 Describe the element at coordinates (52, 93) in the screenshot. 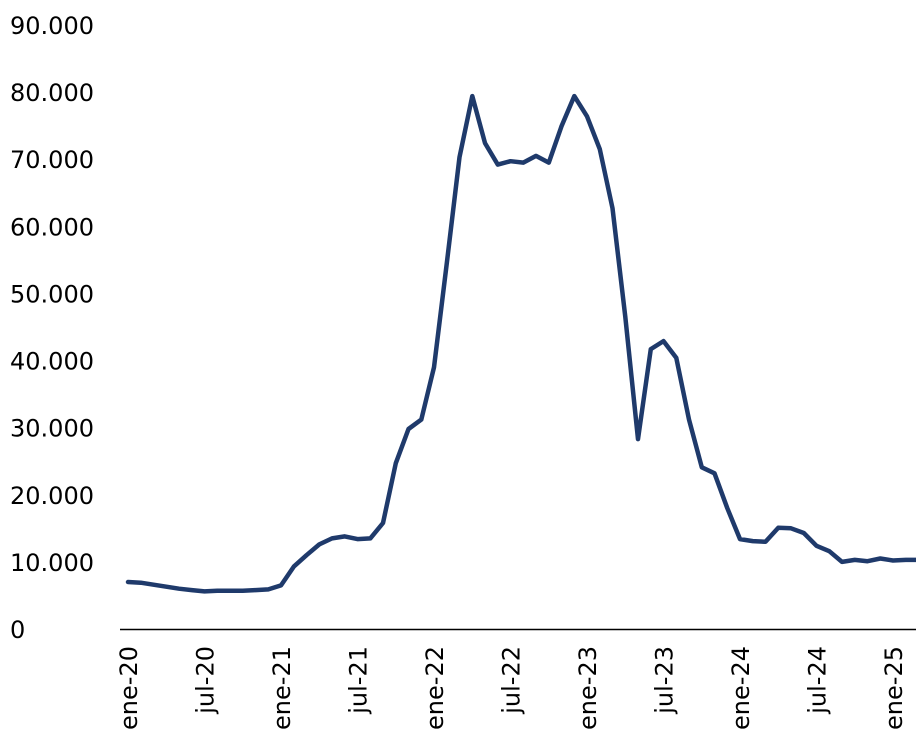

I see `y-tick-label: 80.000` at that location.